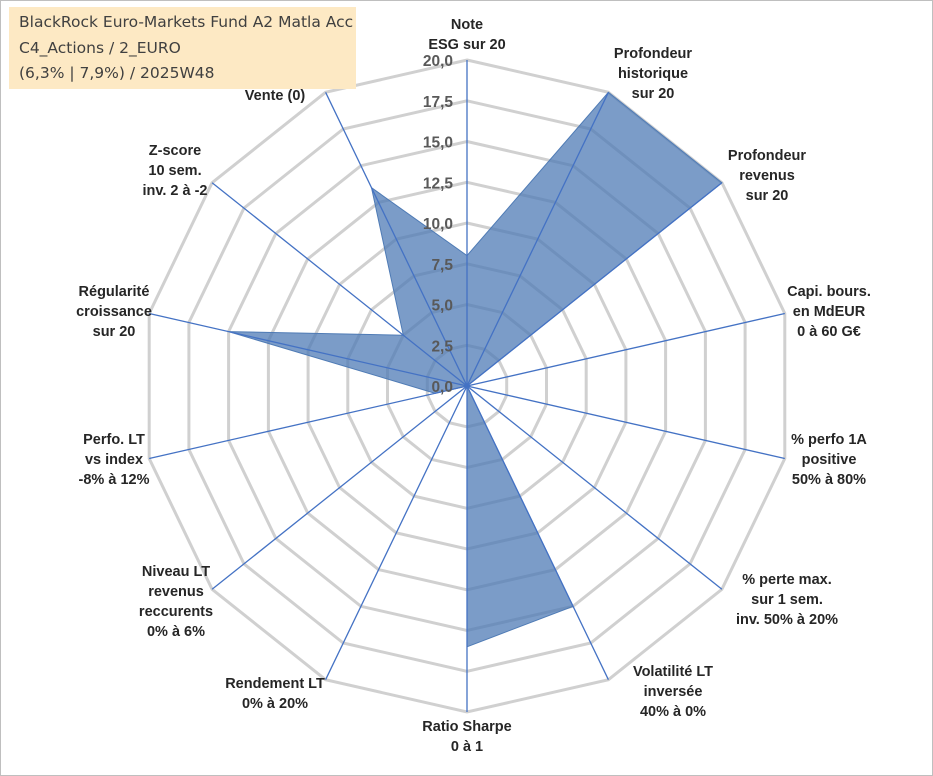  I want to click on axis-label: Volatilité LT inversée 40% à 0%, so click(673, 692).